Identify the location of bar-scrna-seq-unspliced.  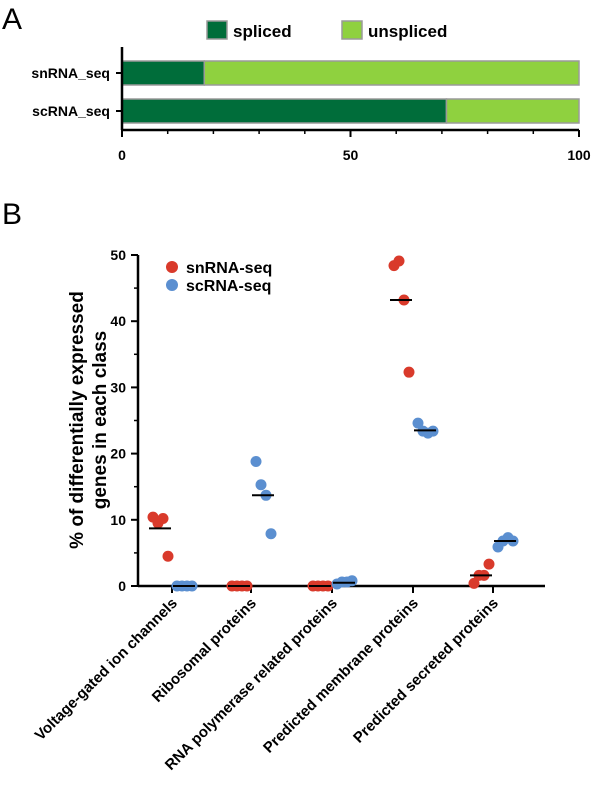
(512, 111).